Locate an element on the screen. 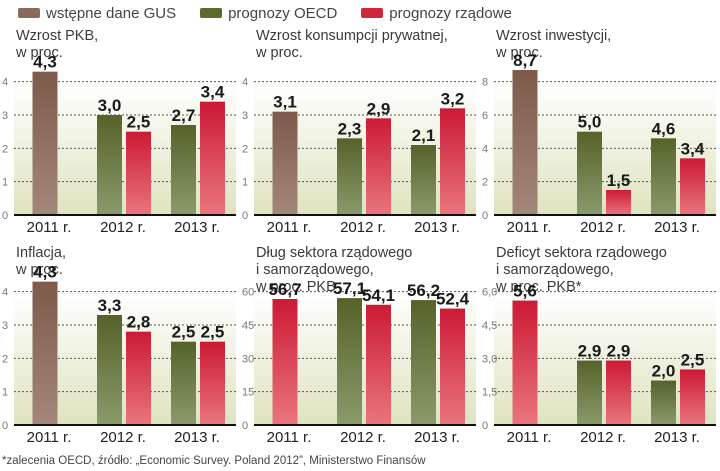  data-label: 56,2 is located at coordinates (423, 290).